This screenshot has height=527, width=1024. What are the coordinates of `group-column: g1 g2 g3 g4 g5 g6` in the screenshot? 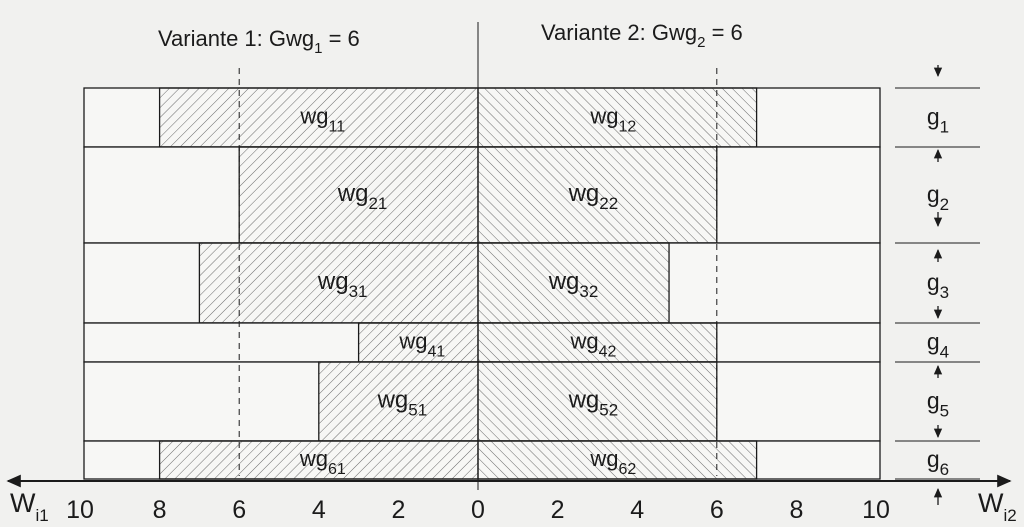 It's located at (937, 285).